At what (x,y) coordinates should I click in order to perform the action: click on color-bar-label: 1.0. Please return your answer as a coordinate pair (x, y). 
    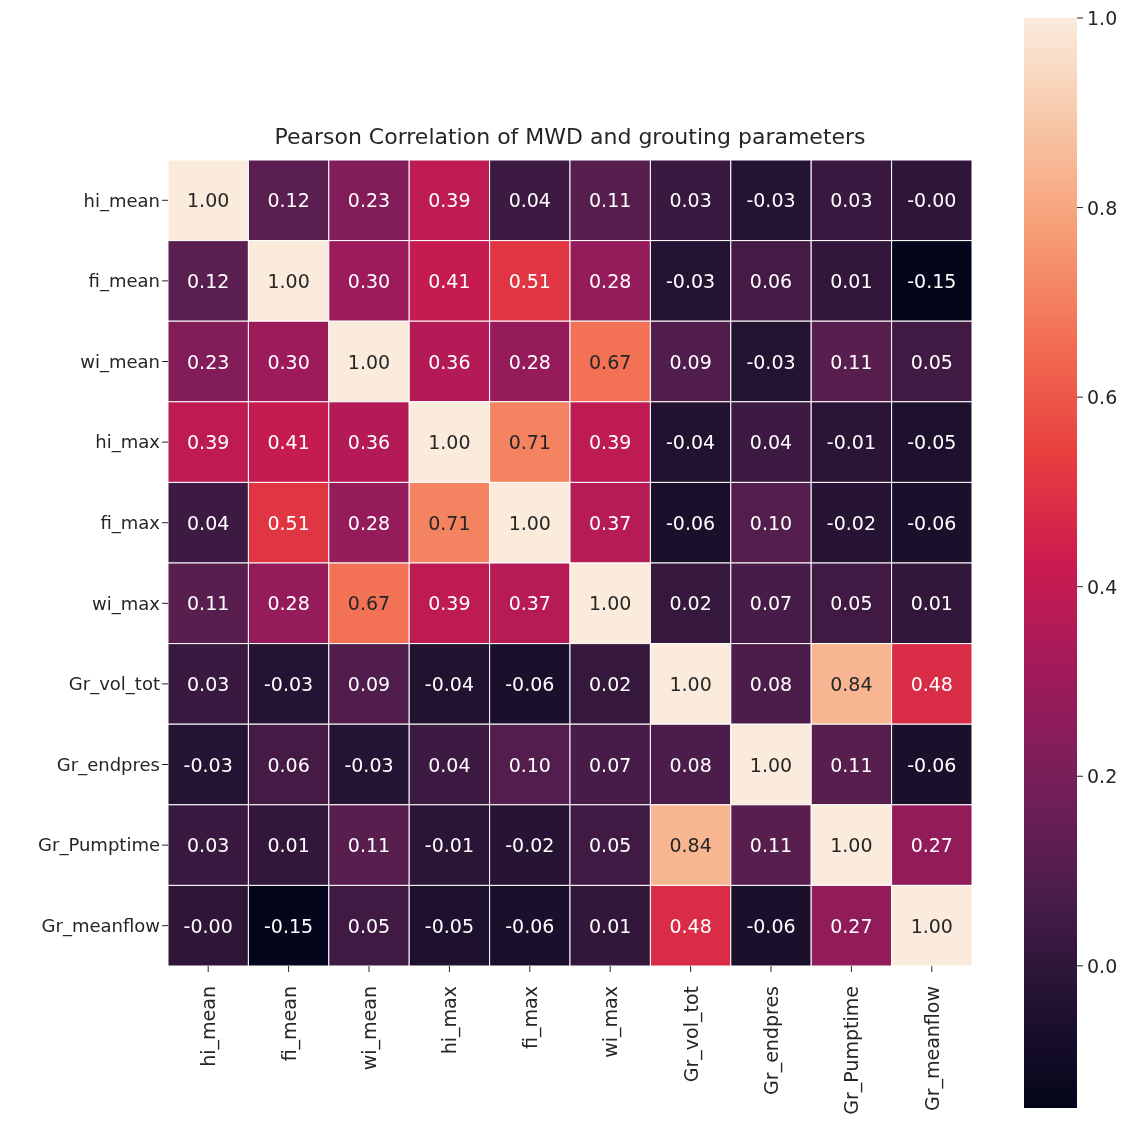
    Looking at the image, I should click on (1102, 18).